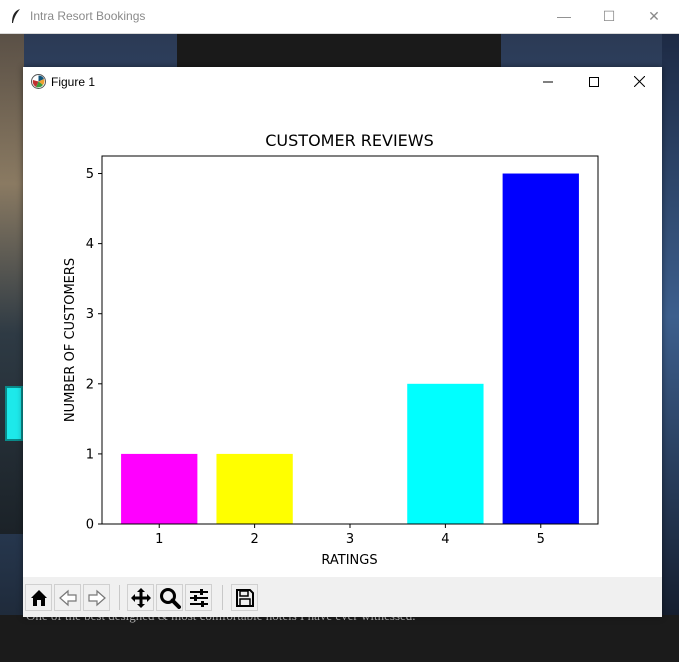  I want to click on y-tick-label: 4, so click(90, 244).